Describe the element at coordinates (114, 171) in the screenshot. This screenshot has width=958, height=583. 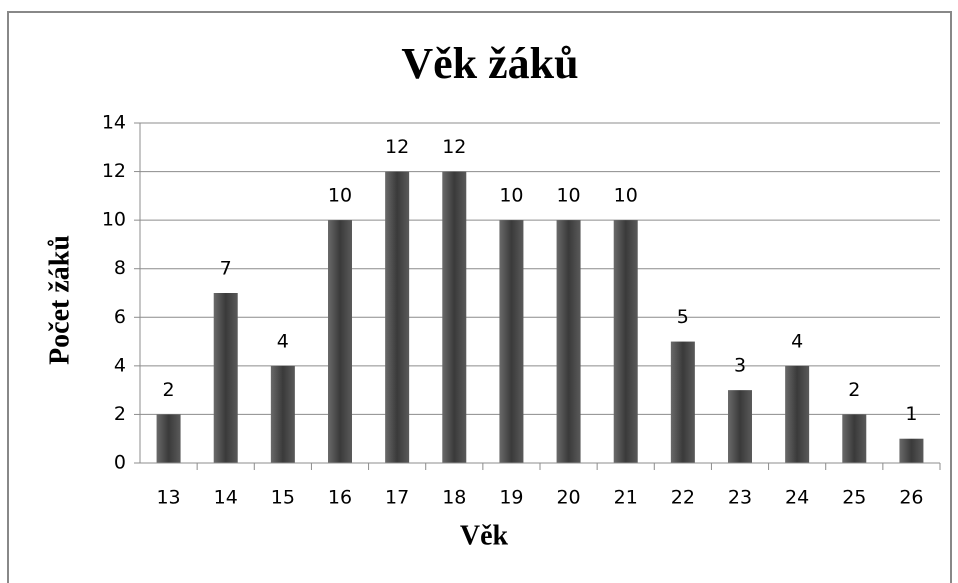
I see `y-tick-label: 12` at that location.